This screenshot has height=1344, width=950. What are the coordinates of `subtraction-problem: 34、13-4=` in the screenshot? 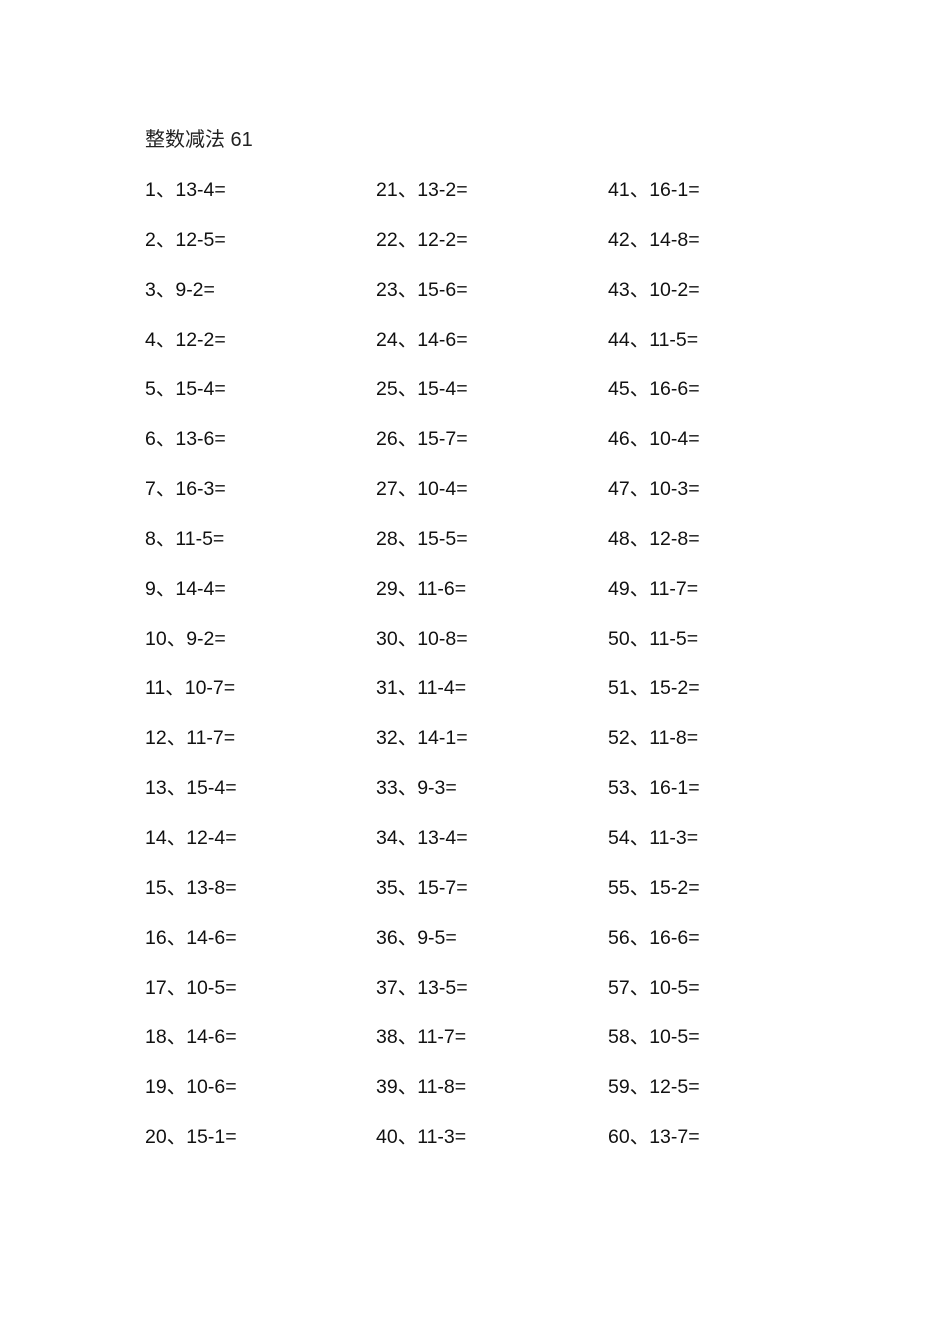 It's located at (422, 837).